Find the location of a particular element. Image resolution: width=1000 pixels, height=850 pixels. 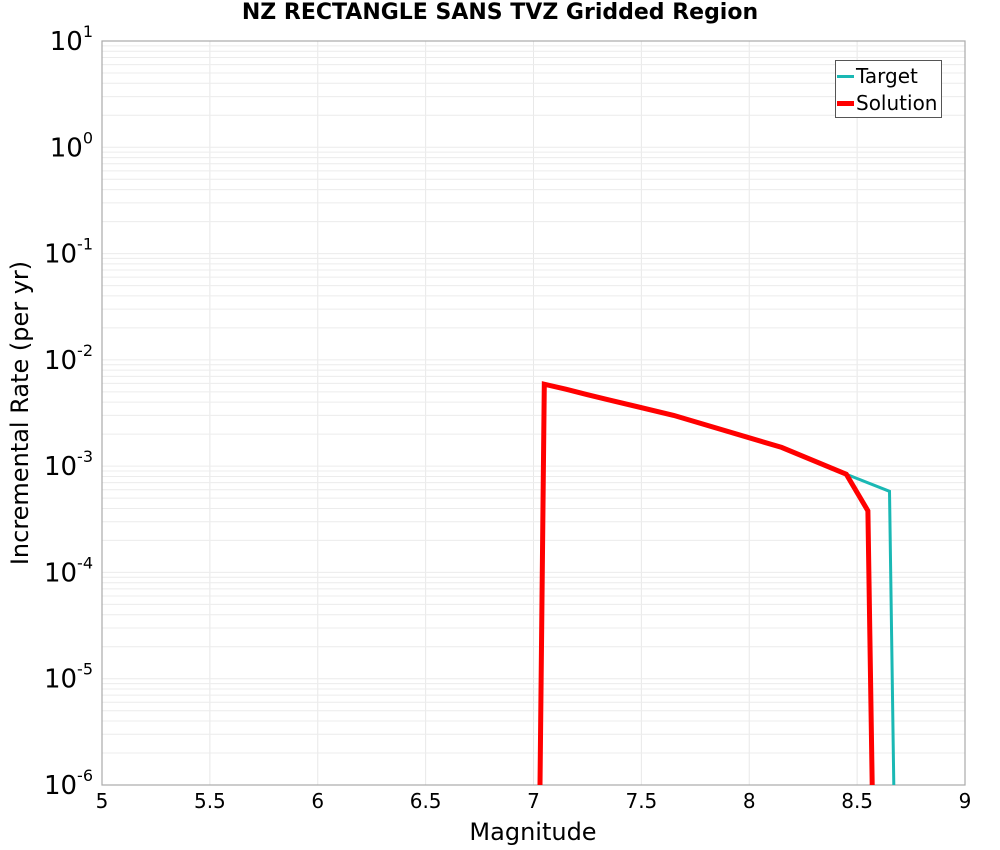

x-tick-label: 9 is located at coordinates (965, 801).